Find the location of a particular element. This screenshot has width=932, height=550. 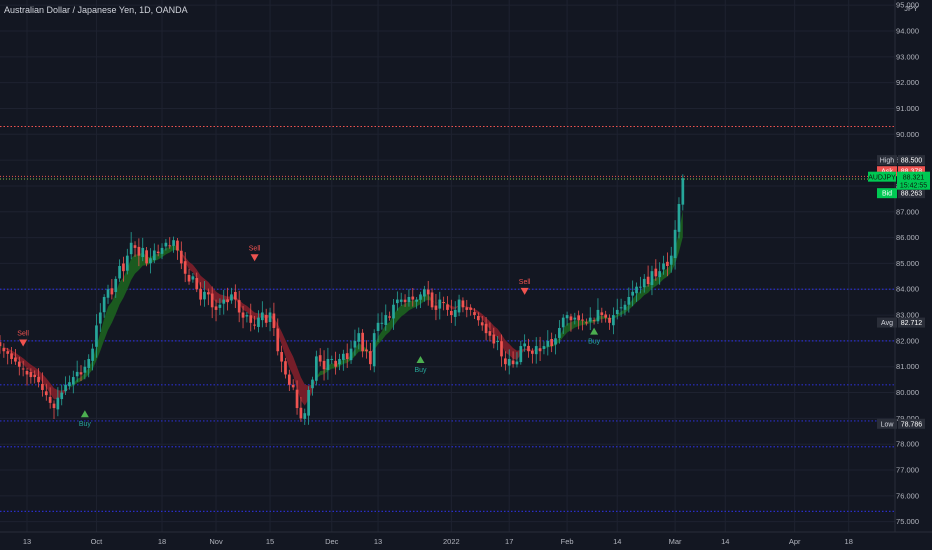

symbol-badge: AUDJPY is located at coordinates (882, 178).